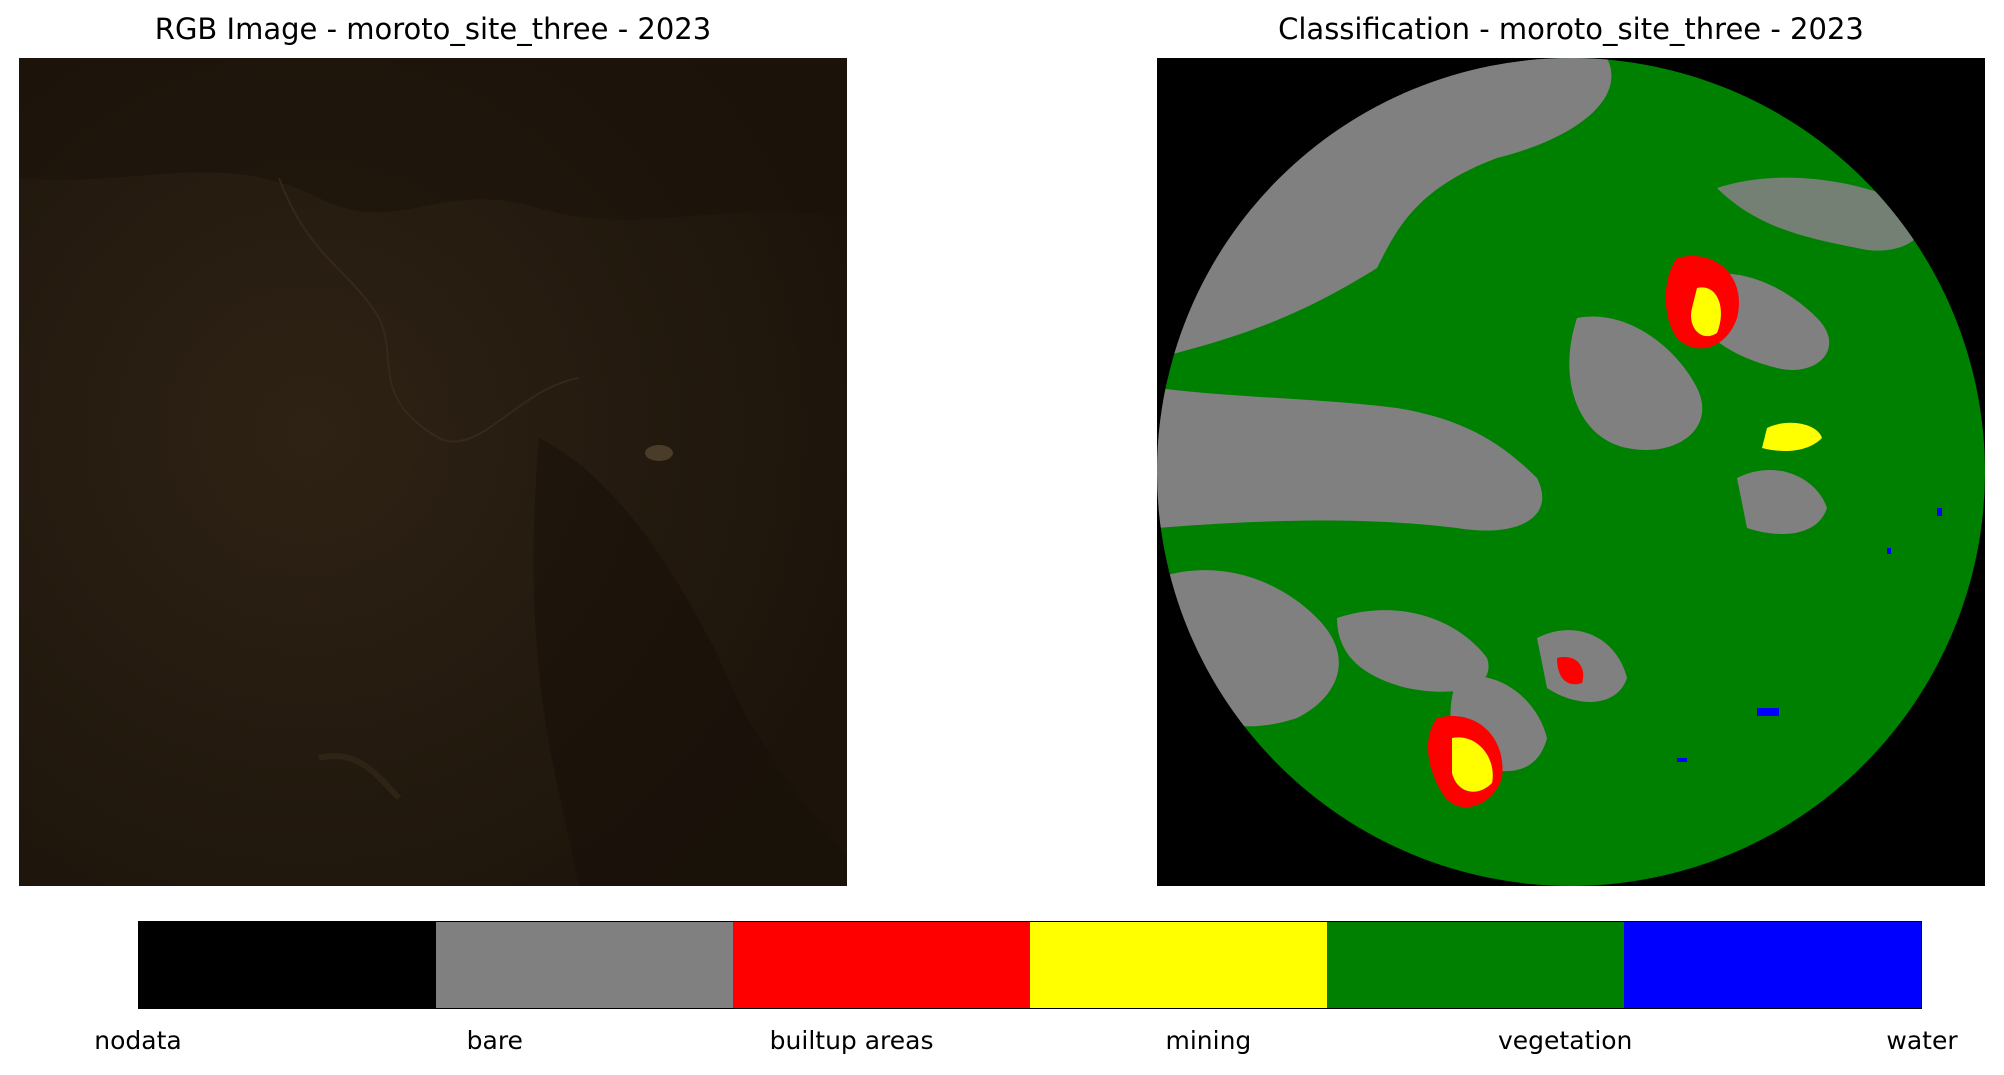  Describe the element at coordinates (881, 965) in the screenshot. I see `legend-swatch-builtup-areas` at that location.